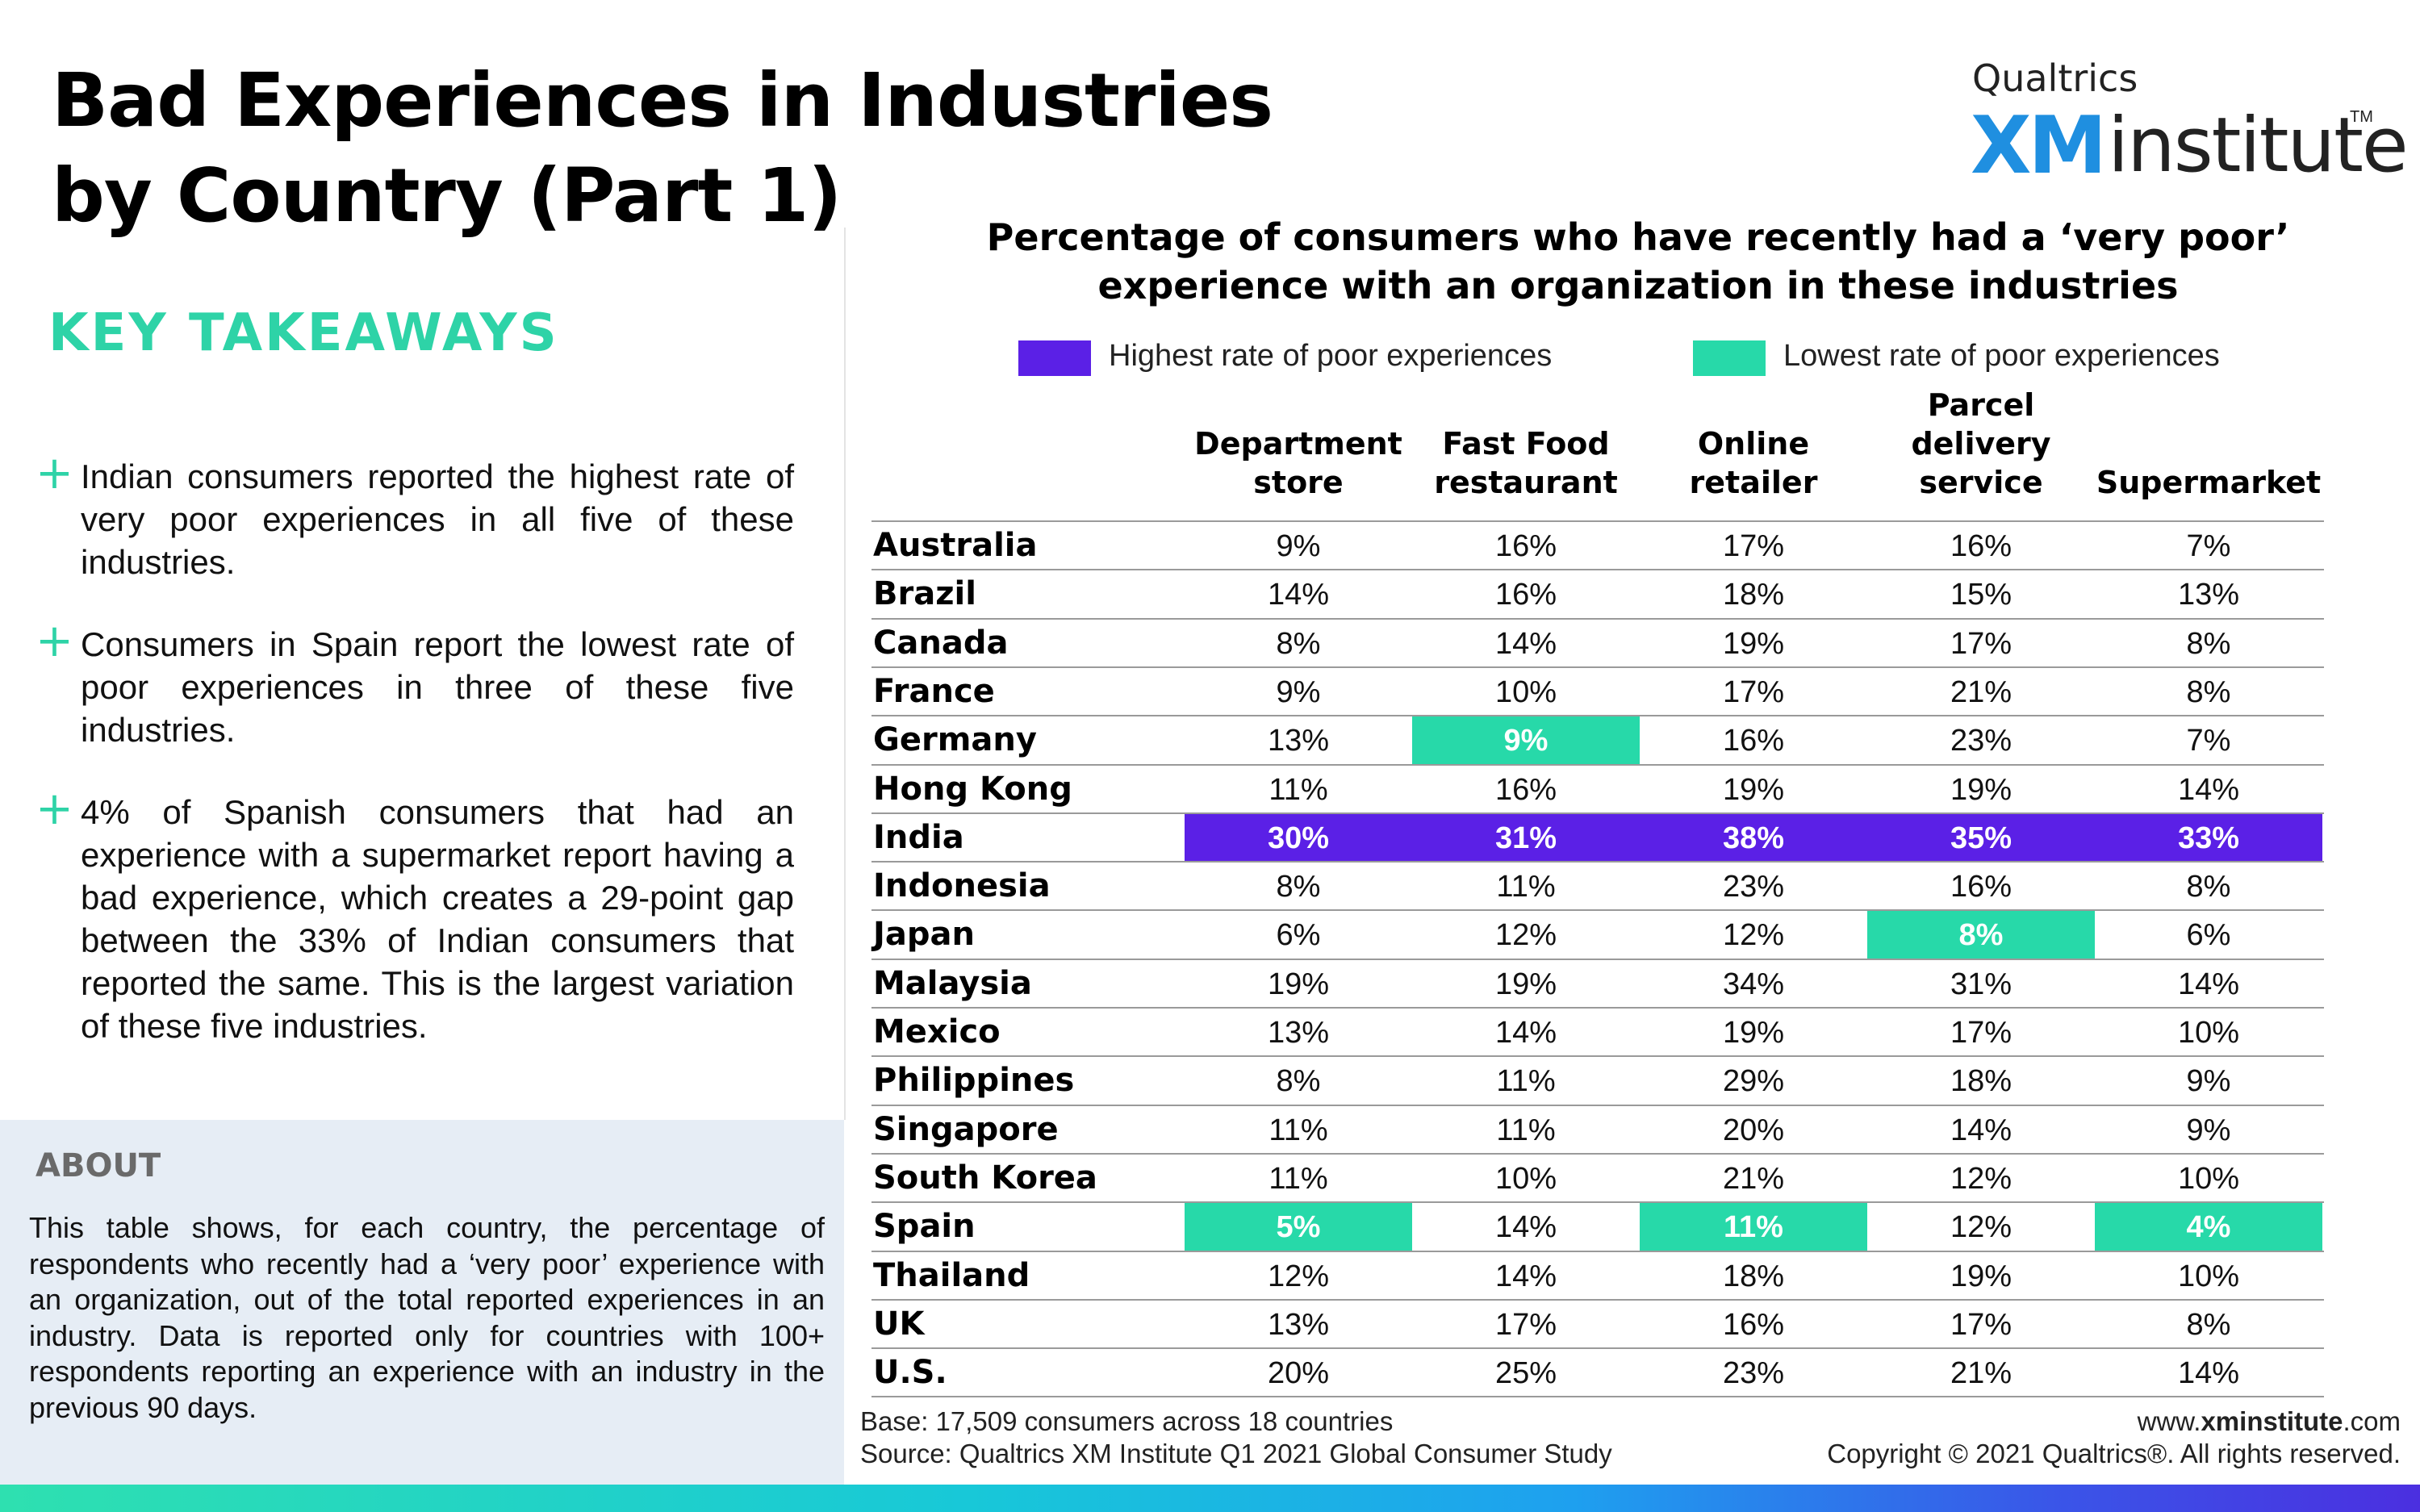 The width and height of the screenshot is (2420, 1512). What do you see at coordinates (1298, 482) in the screenshot?
I see `column-header-line: store` at bounding box center [1298, 482].